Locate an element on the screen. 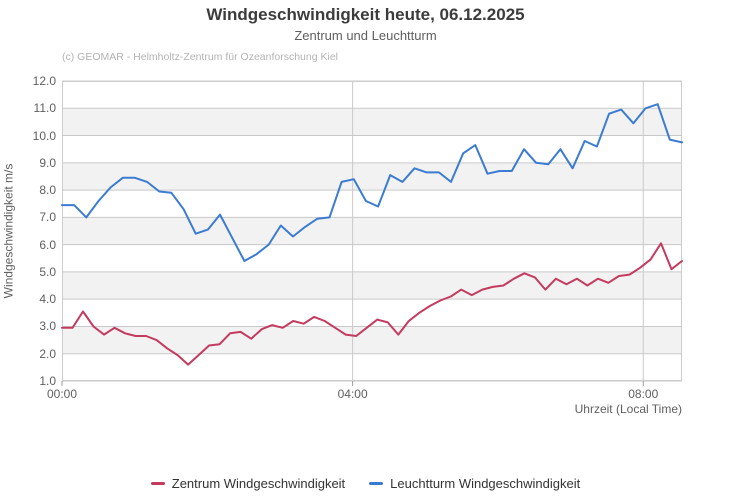 The height and width of the screenshot is (500, 731). y-tick-label: 6.0 is located at coordinates (47, 244).